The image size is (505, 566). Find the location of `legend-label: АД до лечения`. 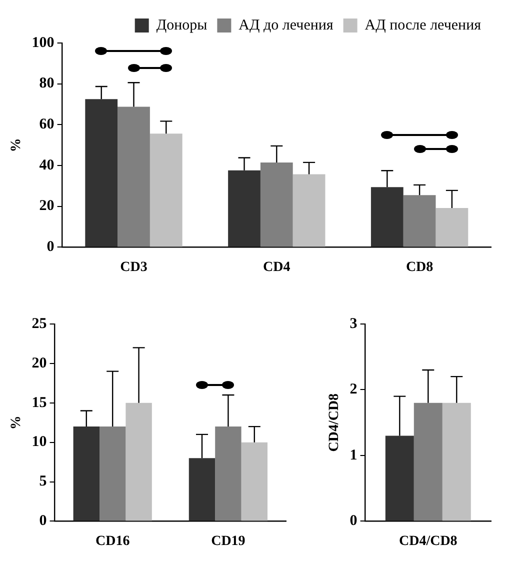

legend-label: АД до лечения is located at coordinates (286, 25).